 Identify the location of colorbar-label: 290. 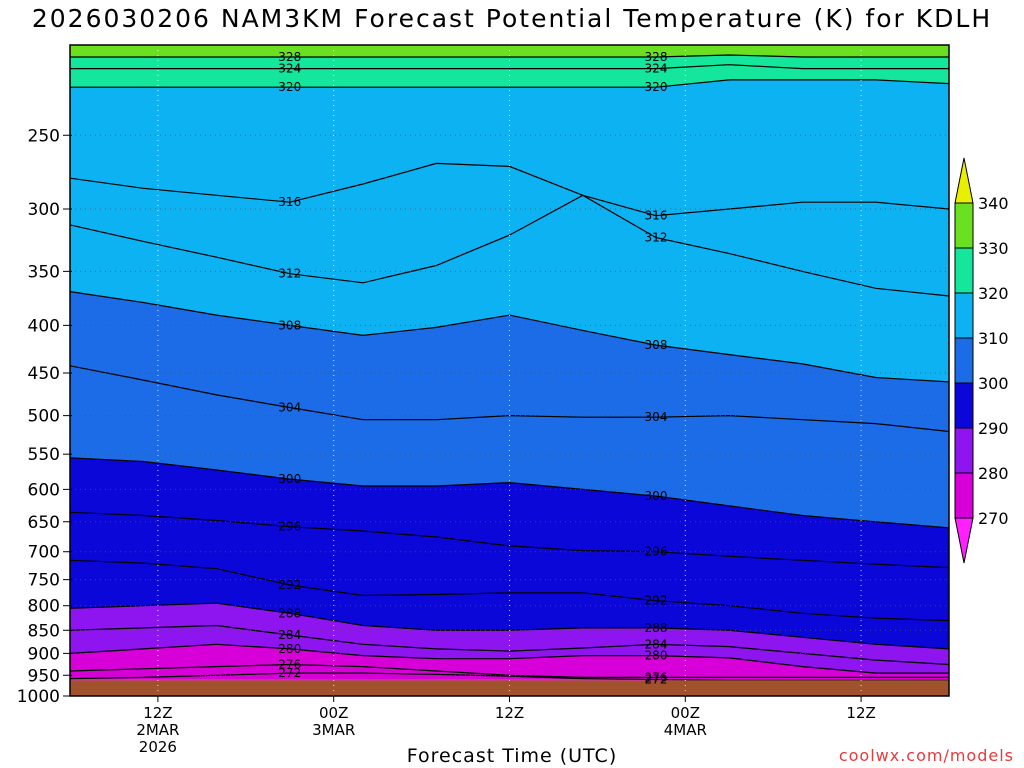
(993, 428).